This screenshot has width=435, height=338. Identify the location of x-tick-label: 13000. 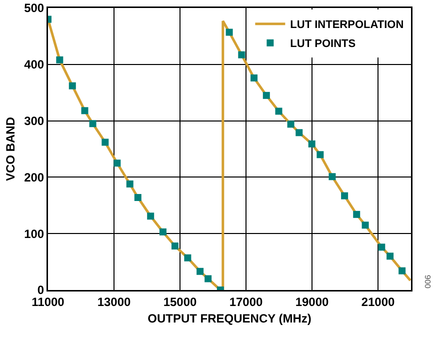
(114, 301).